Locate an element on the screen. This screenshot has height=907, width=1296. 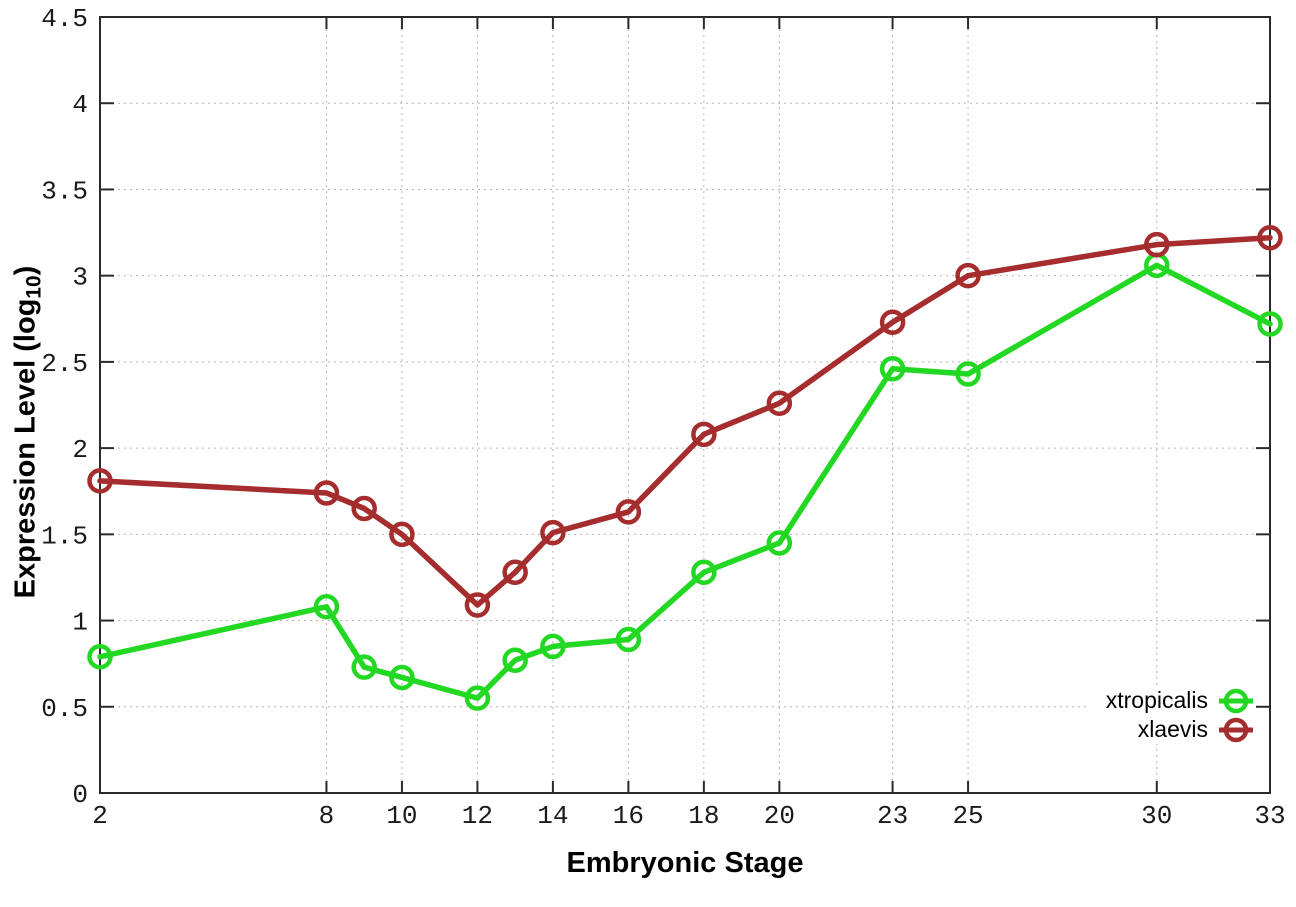
y-tick-label: 0 is located at coordinates (80, 795).